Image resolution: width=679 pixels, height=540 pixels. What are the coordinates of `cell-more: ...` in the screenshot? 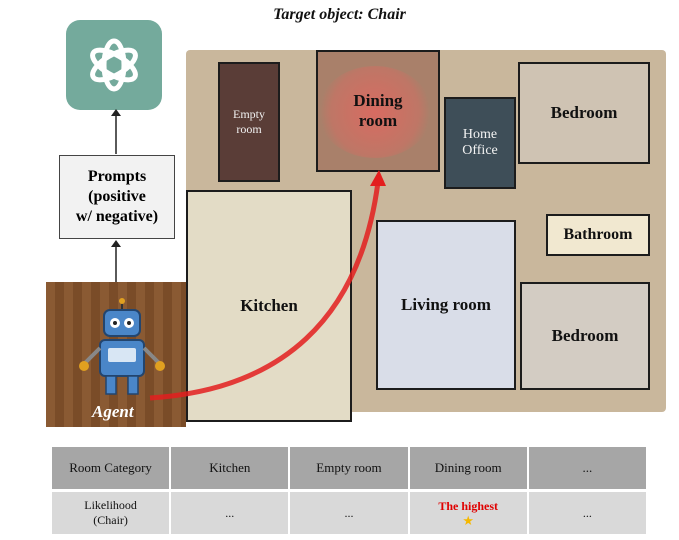 It's located at (587, 513).